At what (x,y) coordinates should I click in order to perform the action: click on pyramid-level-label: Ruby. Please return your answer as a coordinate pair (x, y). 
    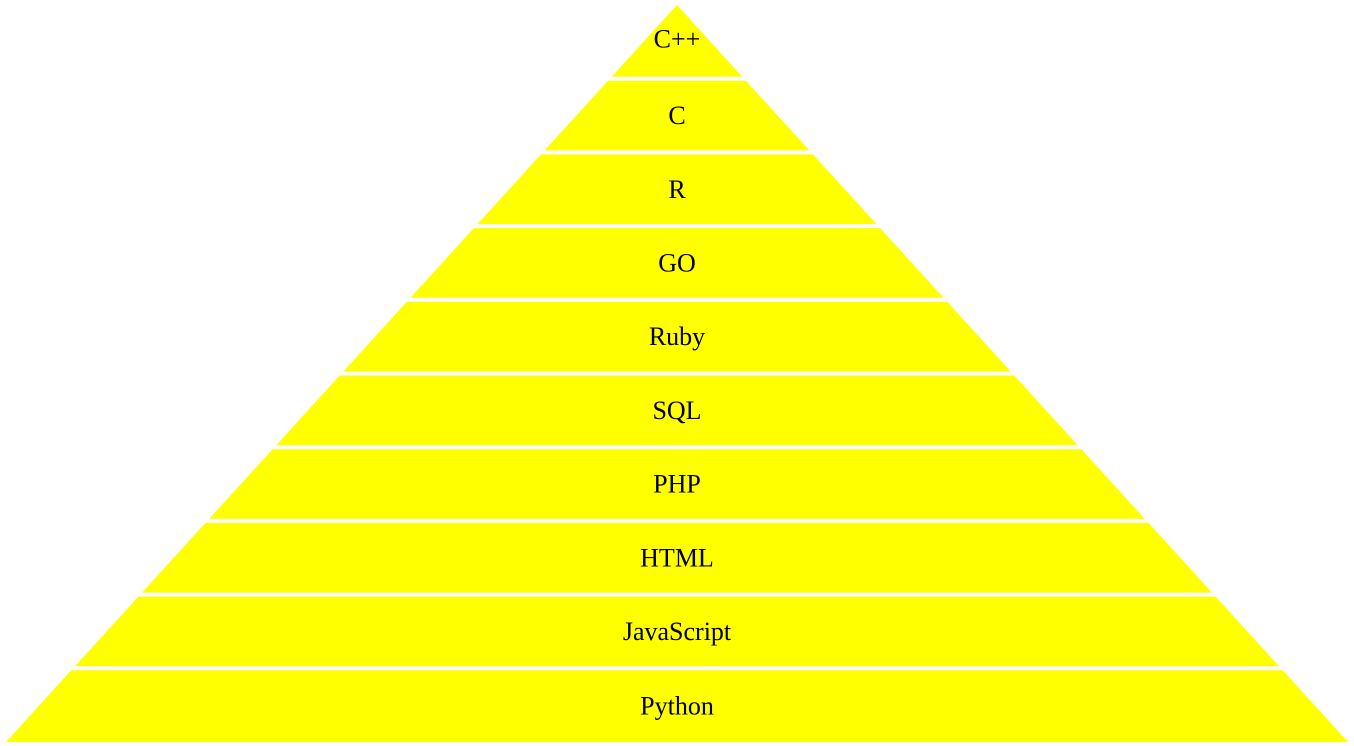
    Looking at the image, I should click on (677, 336).